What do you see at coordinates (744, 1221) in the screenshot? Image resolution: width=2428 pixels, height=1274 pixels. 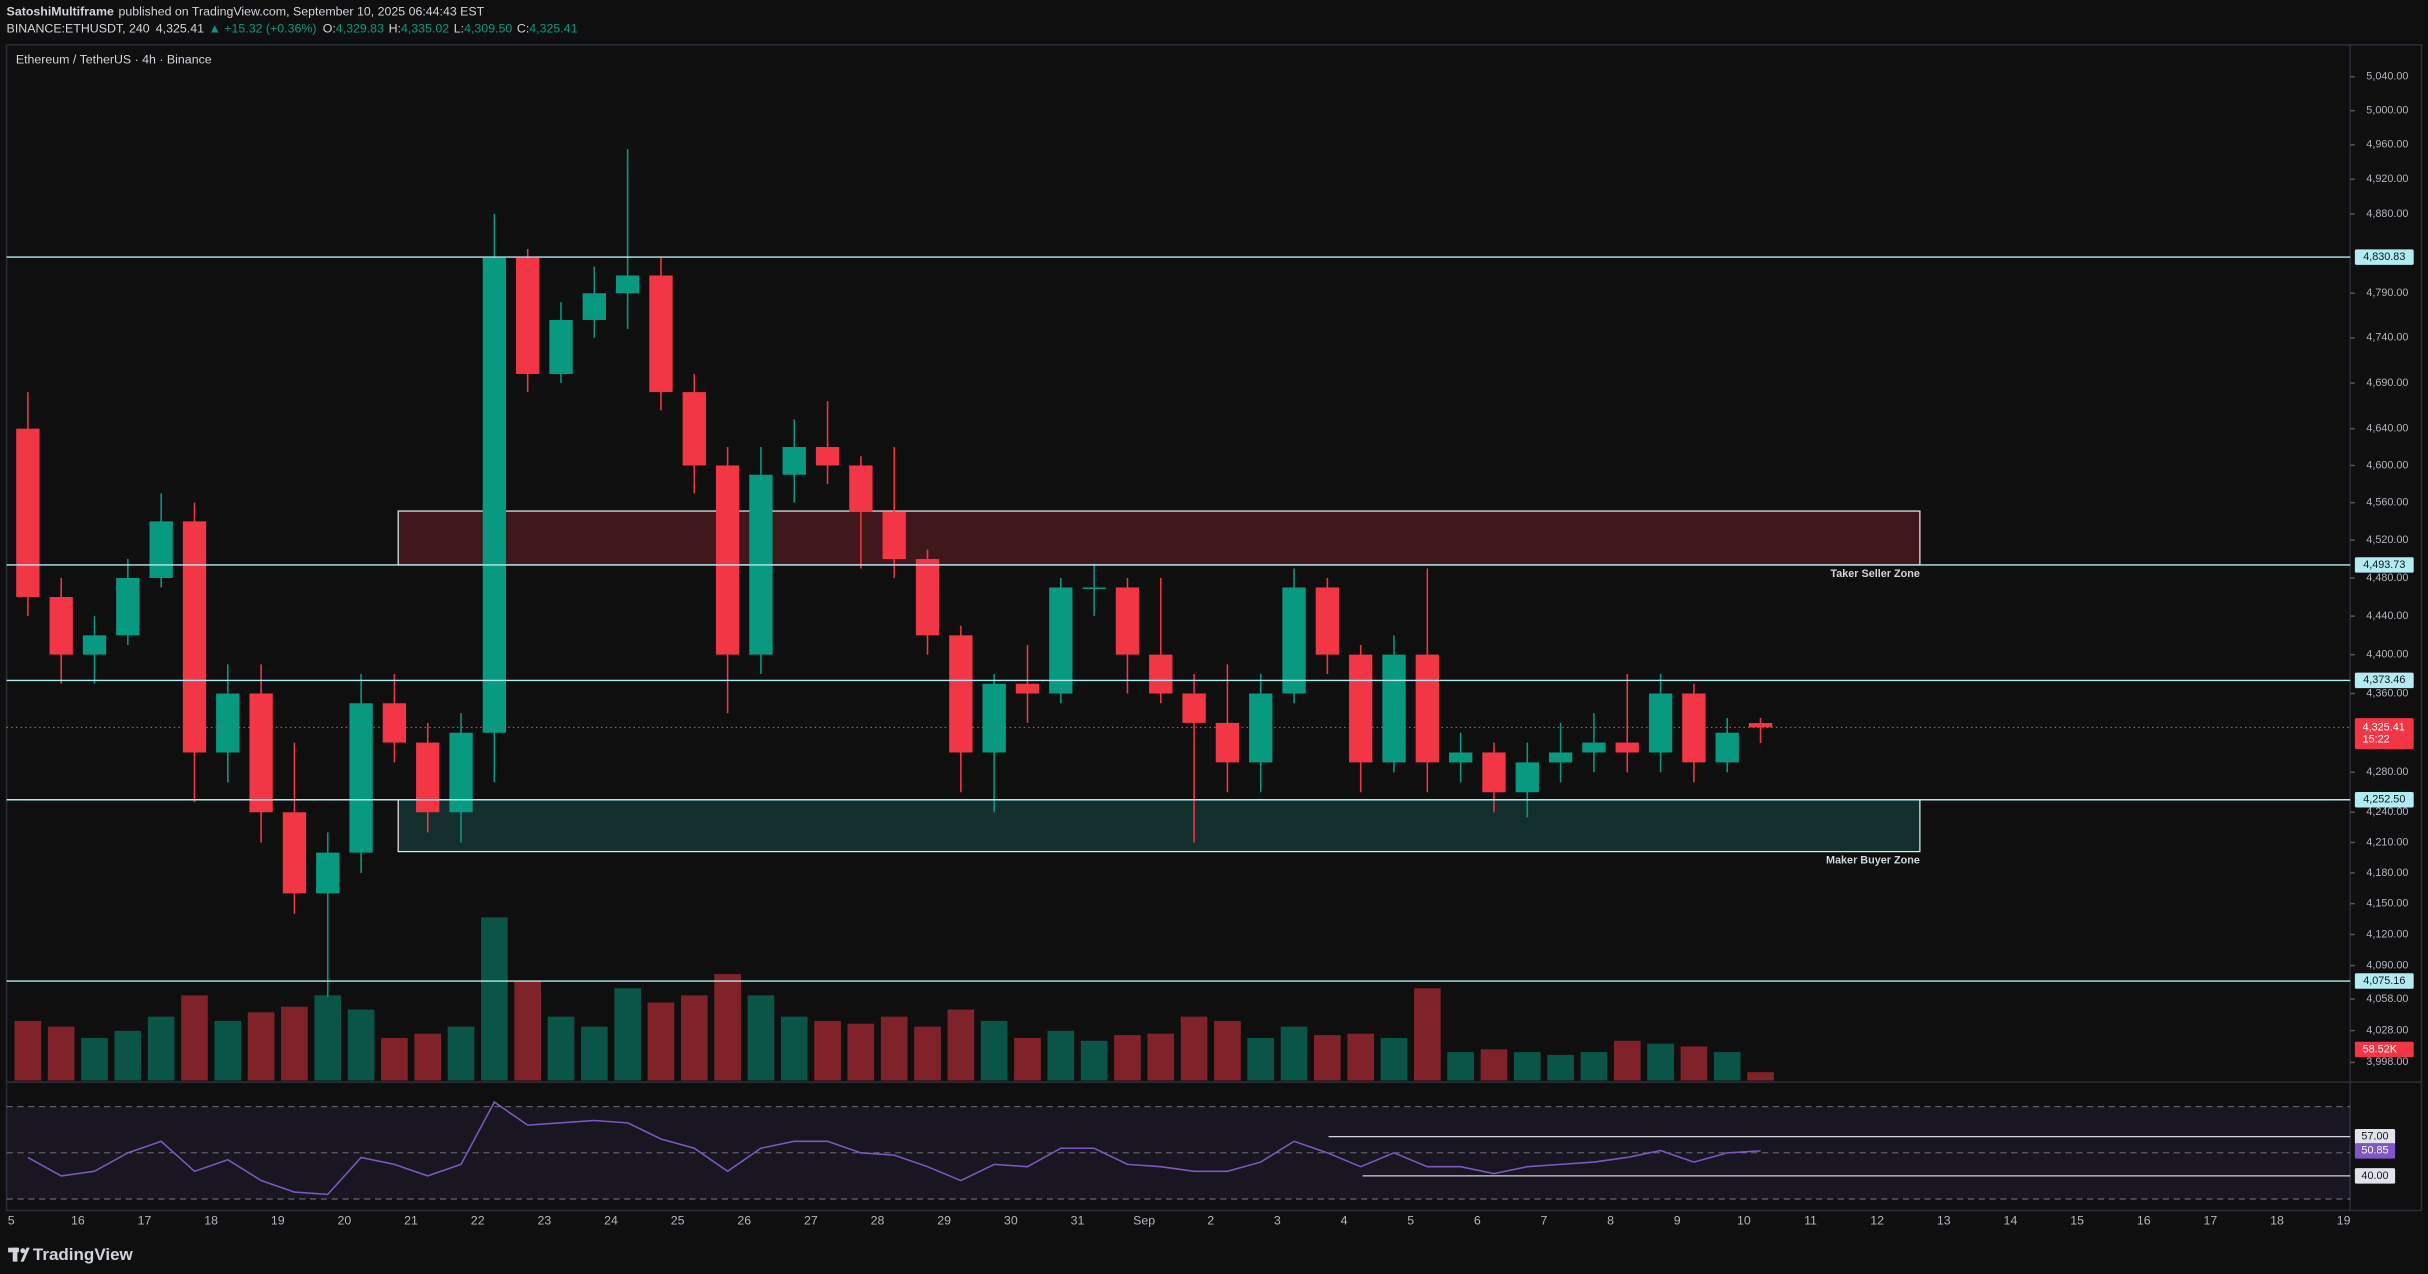 I see `x-tick-label: 26` at bounding box center [744, 1221].